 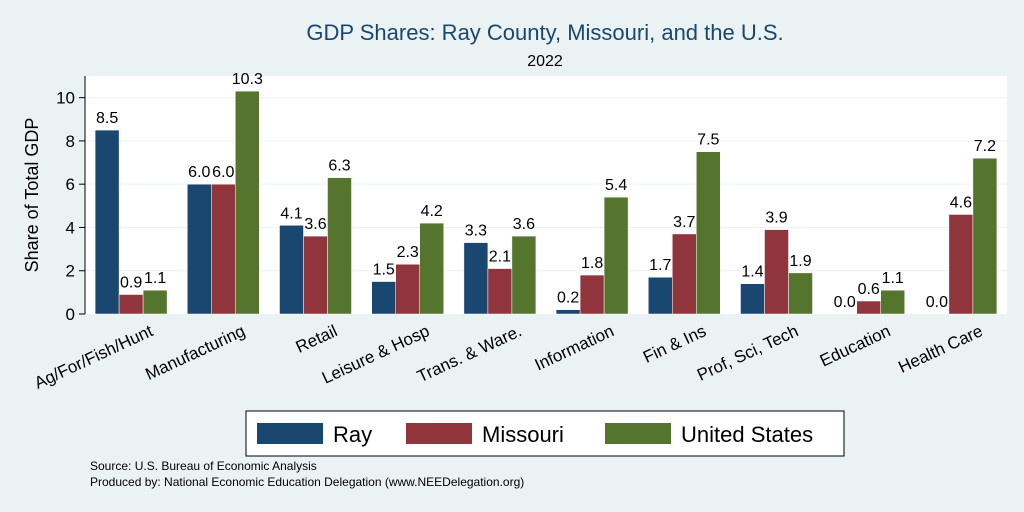 What do you see at coordinates (65, 98) in the screenshot?
I see `y-tick-label: 10` at bounding box center [65, 98].